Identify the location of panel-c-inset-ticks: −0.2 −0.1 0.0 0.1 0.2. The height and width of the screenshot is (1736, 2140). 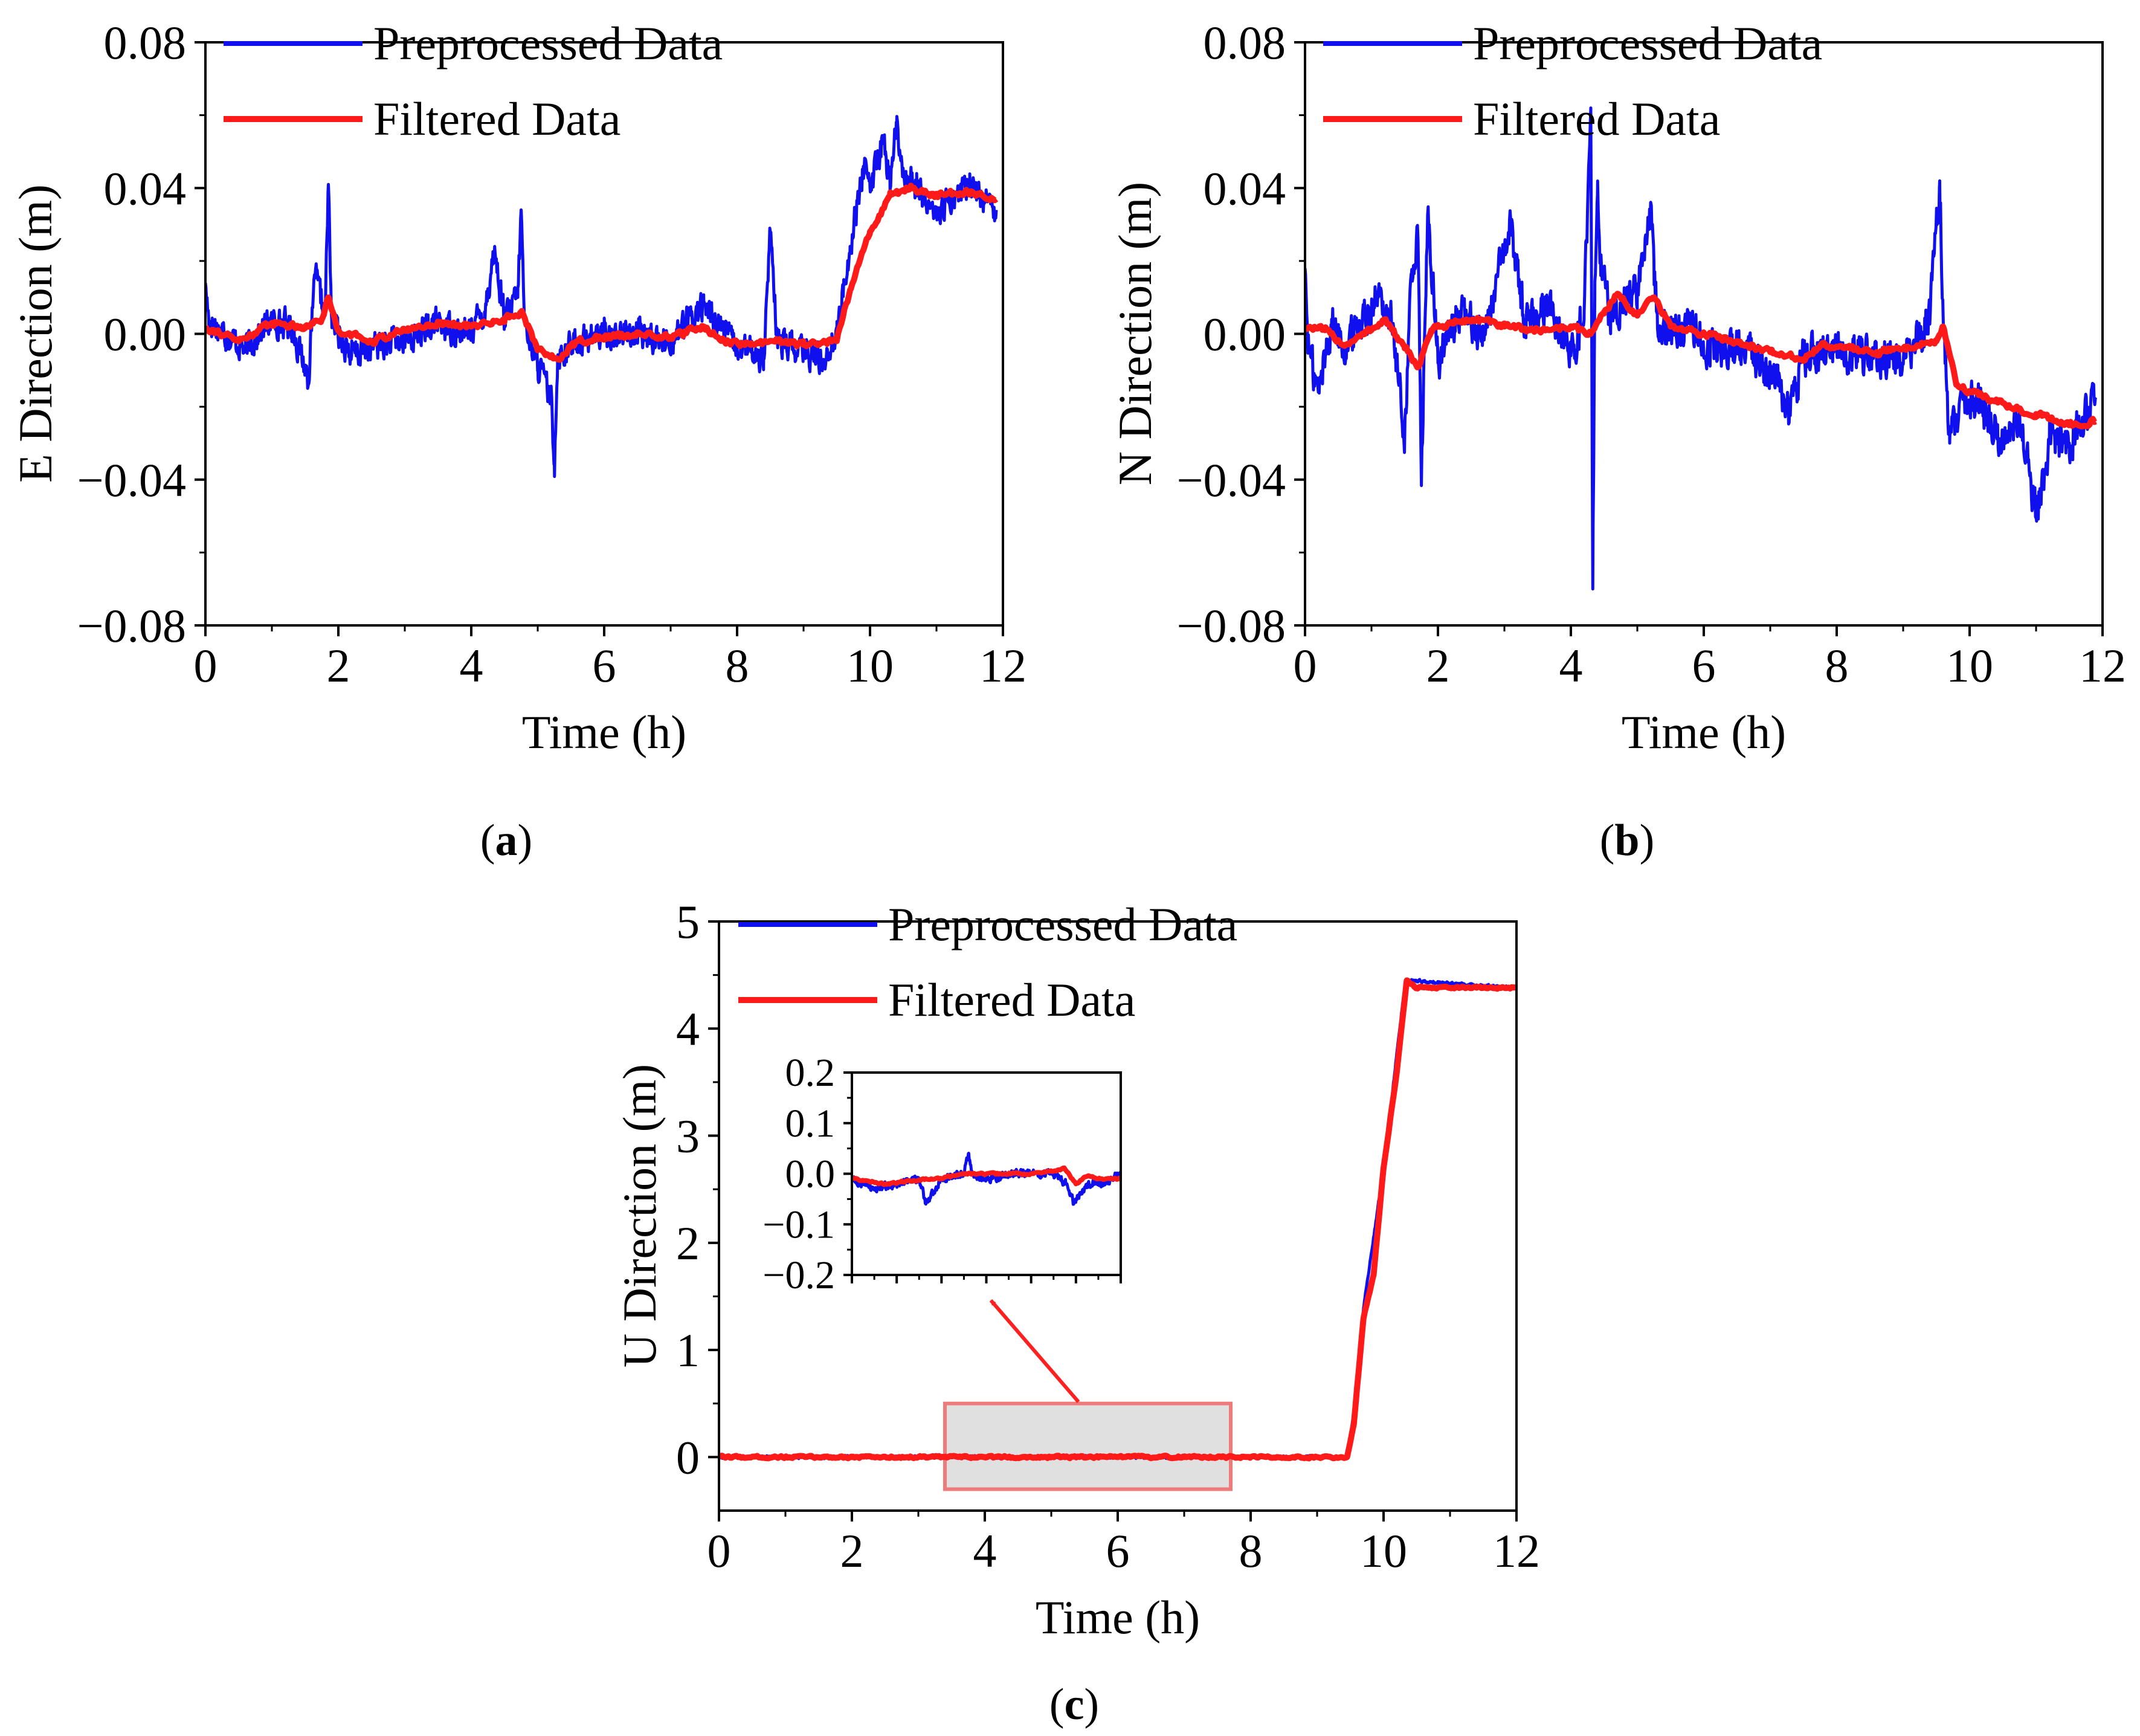
(942, 1174).